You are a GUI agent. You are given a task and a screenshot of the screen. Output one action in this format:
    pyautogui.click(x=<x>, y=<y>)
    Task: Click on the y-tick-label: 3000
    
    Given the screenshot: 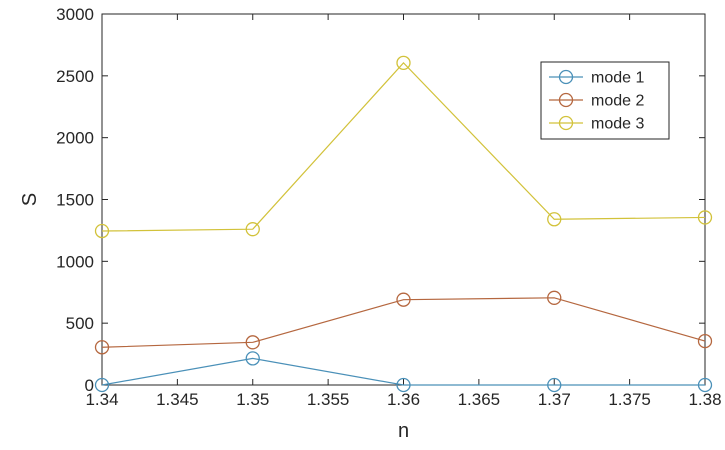 What is the action you would take?
    pyautogui.click(x=75, y=14)
    